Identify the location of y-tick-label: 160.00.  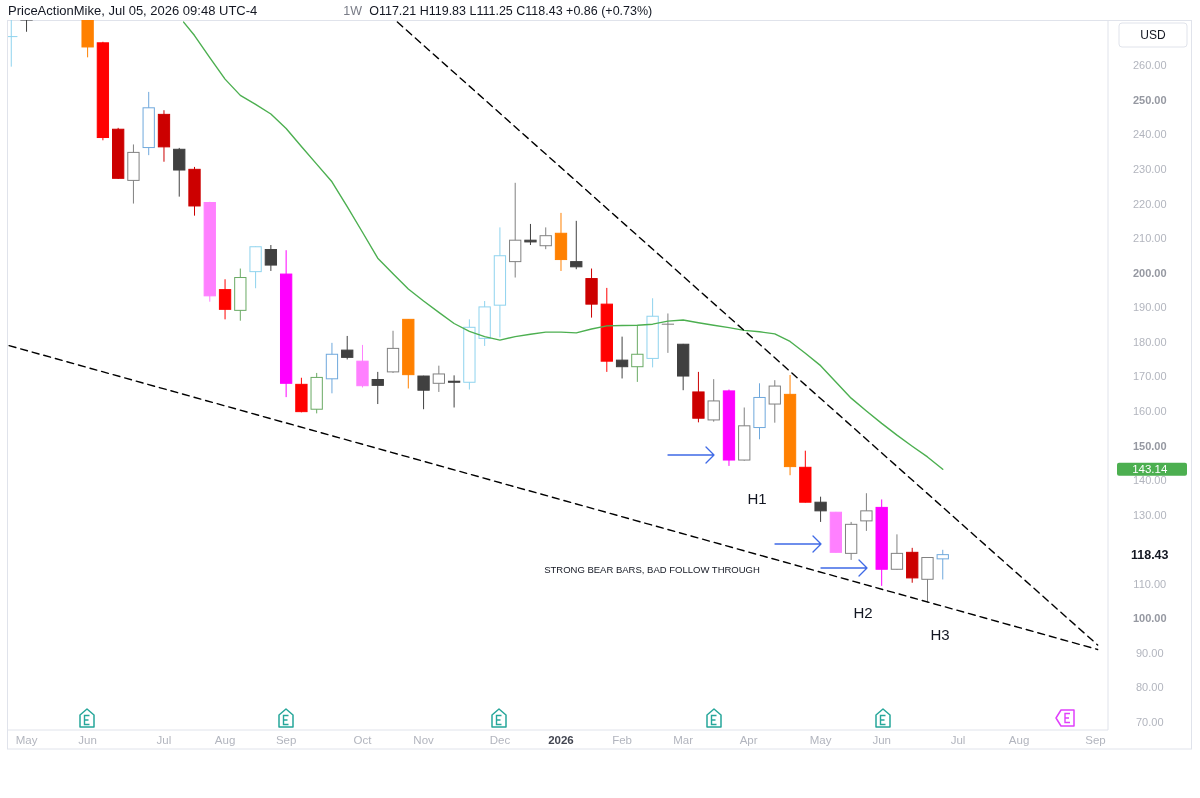
(1149, 410).